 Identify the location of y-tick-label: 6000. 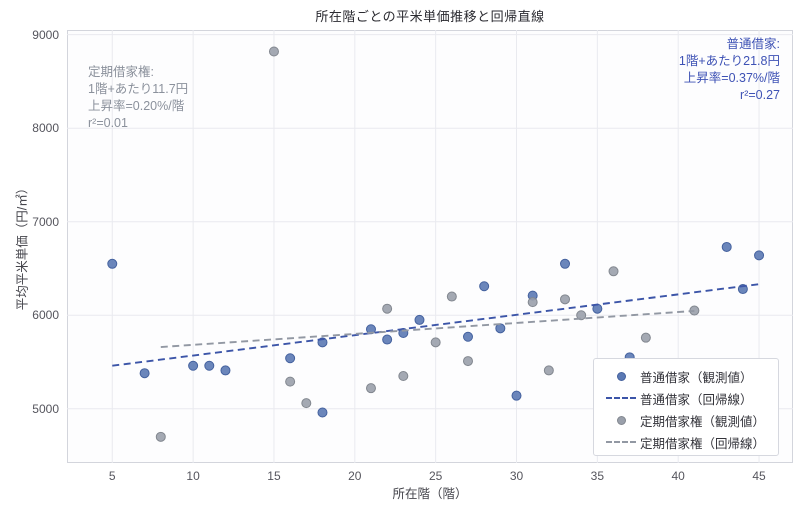
(45, 315).